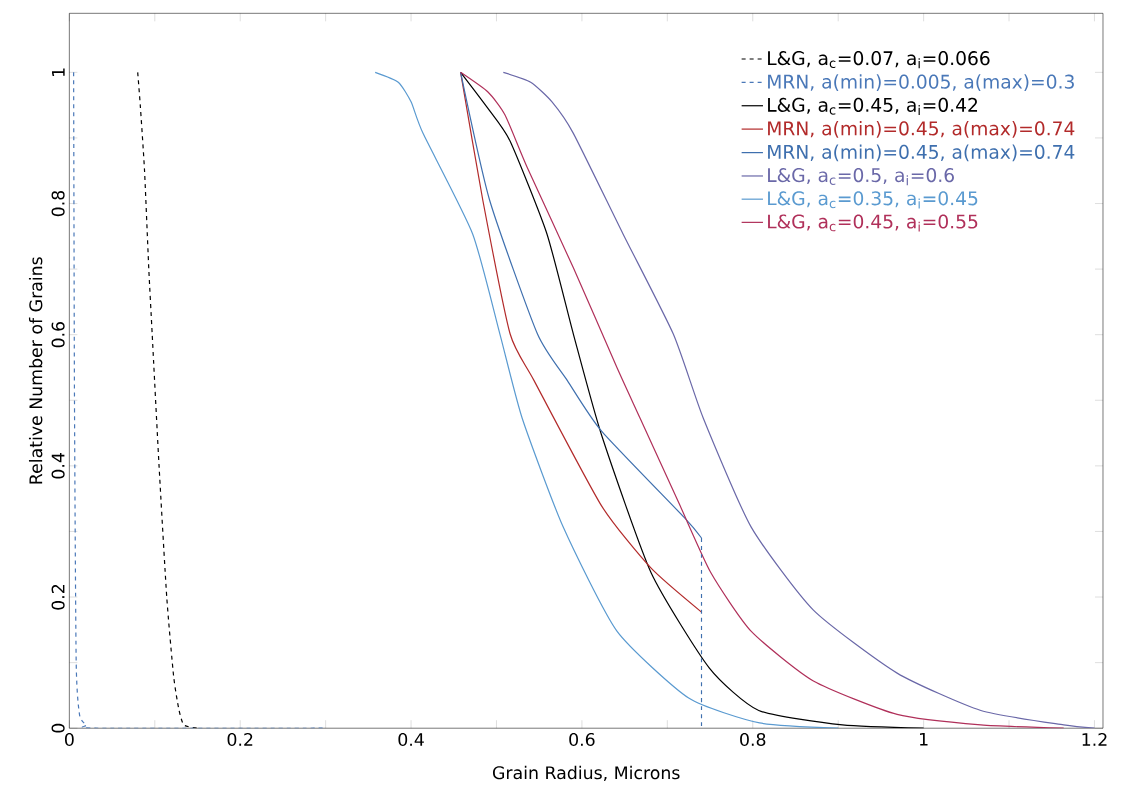 The image size is (1135, 810). Describe the element at coordinates (58, 728) in the screenshot. I see `y-tick-label: 0` at that location.